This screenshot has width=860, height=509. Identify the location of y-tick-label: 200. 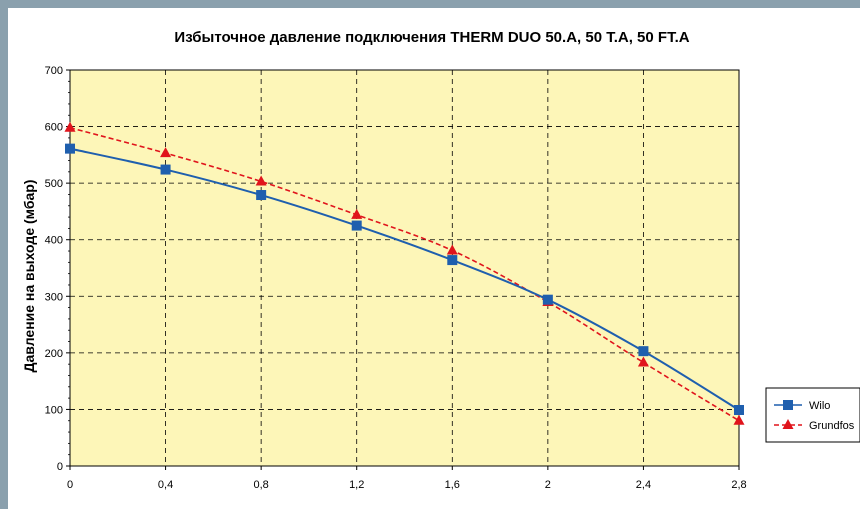
(54, 354).